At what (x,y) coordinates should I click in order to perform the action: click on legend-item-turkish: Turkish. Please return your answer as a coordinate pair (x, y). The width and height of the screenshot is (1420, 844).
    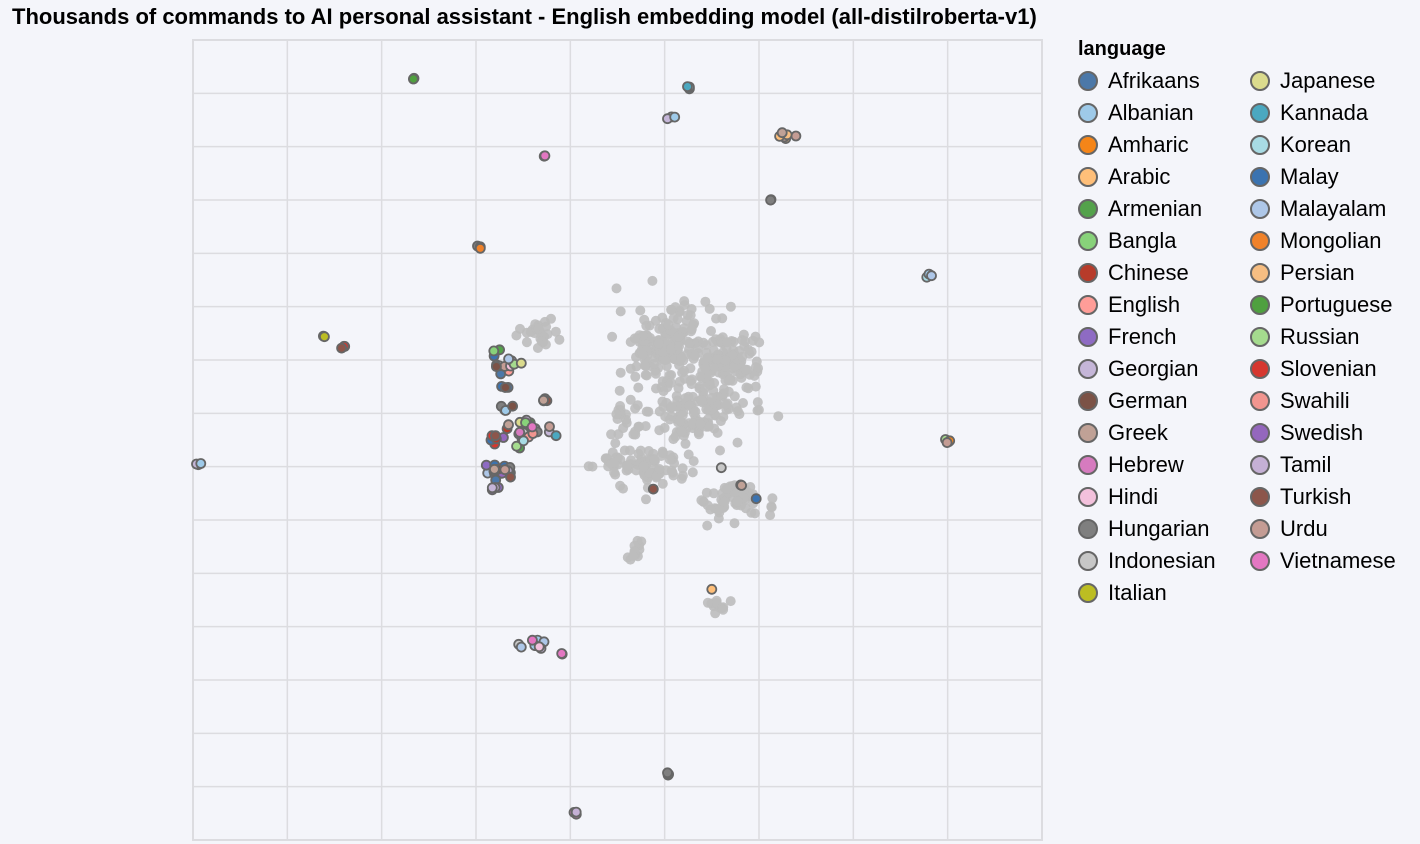
    Looking at the image, I should click on (1335, 497).